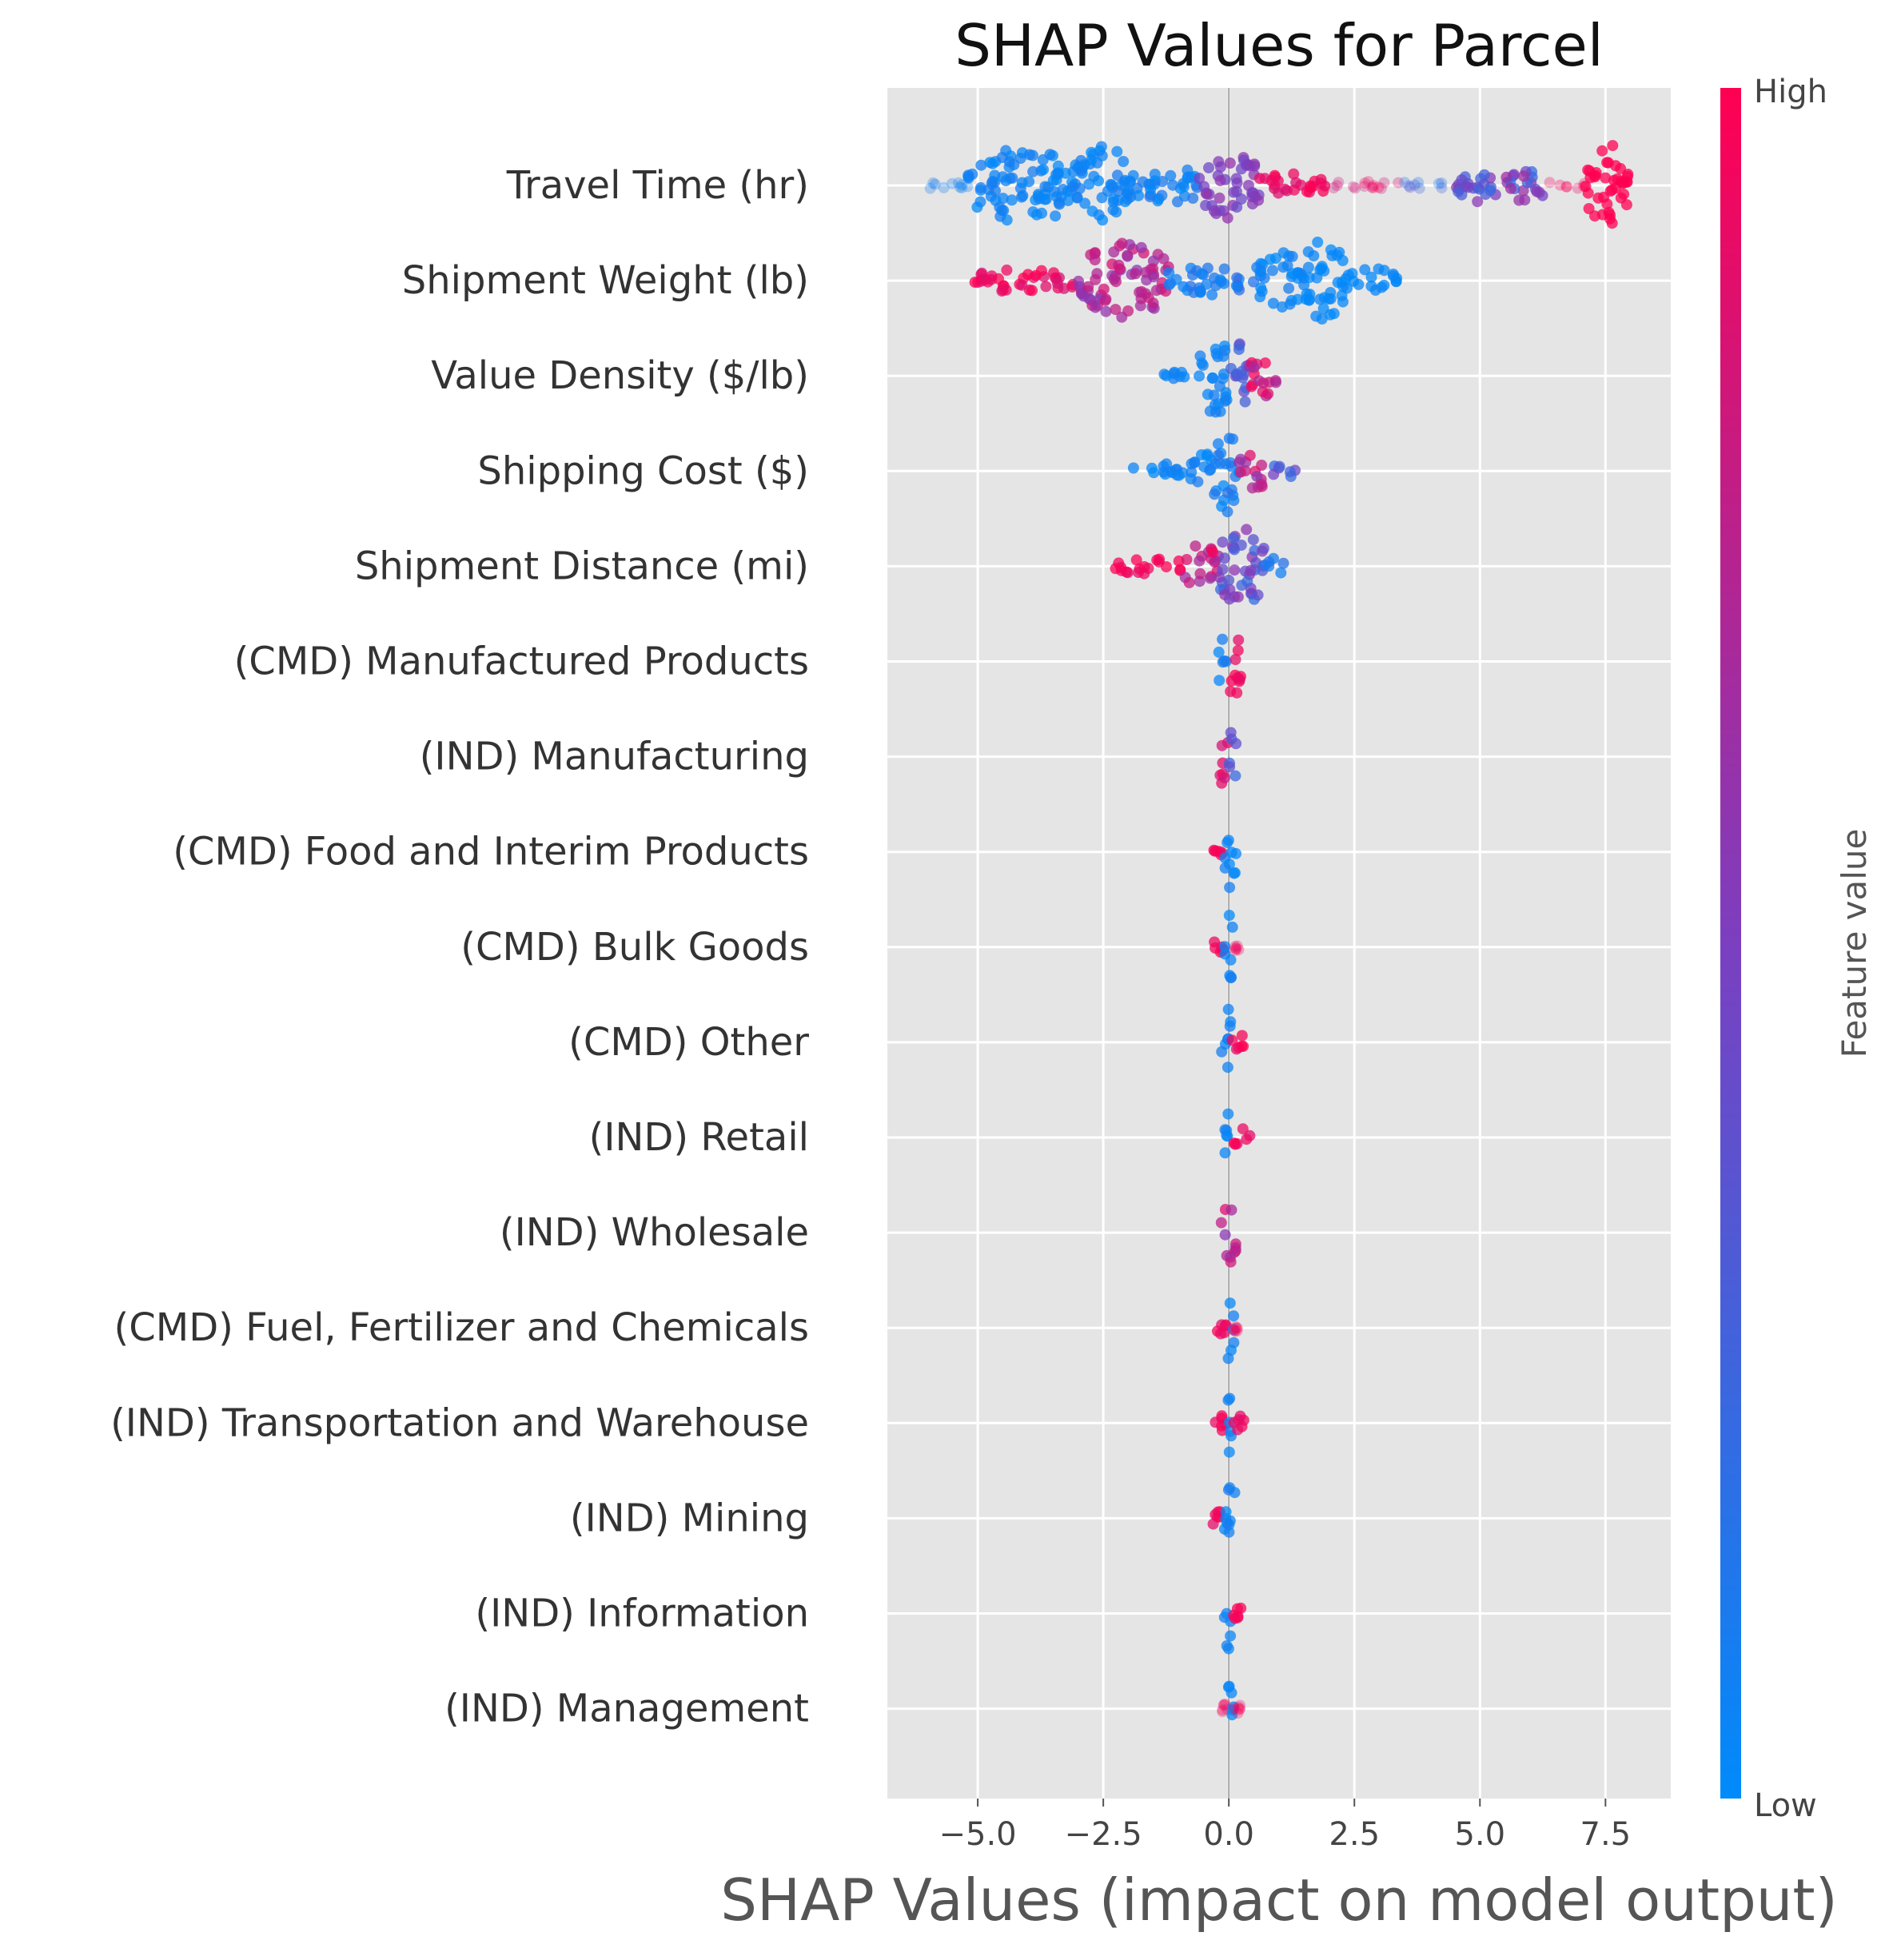  I want to click on feature-label: (CMD) Fuel, Fertilizer and Chemicals, so click(461, 1327).